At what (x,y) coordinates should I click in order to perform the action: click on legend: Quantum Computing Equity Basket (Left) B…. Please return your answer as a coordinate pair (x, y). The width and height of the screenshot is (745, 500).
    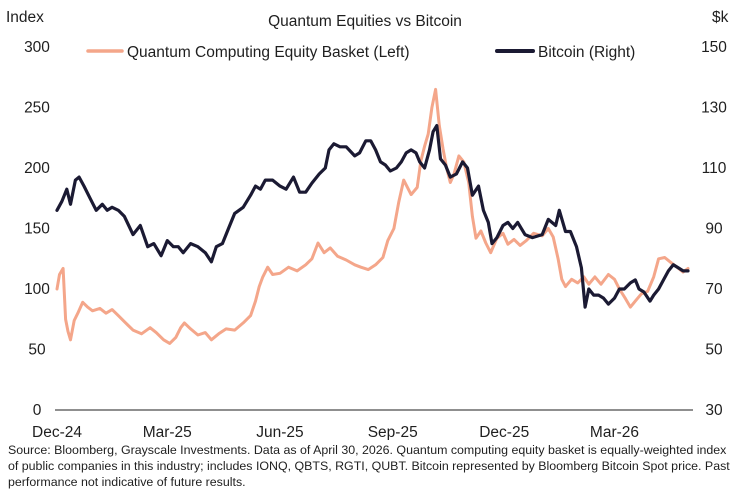
    Looking at the image, I should click on (360, 52).